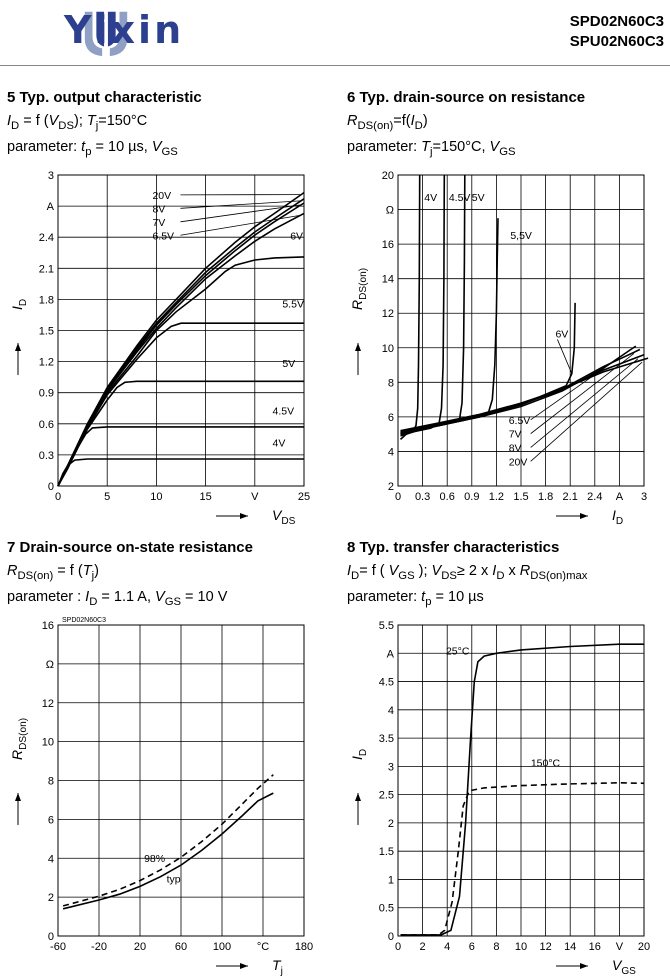  What do you see at coordinates (570, 497) in the screenshot?
I see `x-tick-label: 2.1` at bounding box center [570, 497].